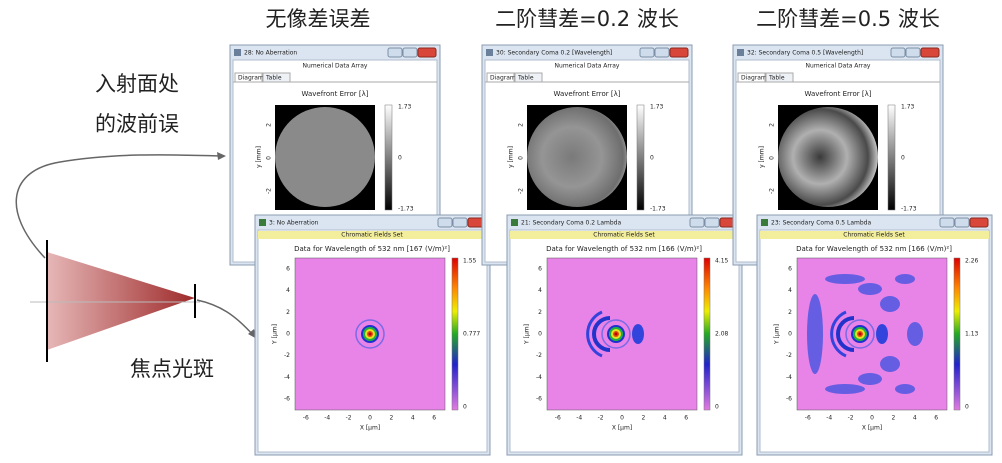 The width and height of the screenshot is (1002, 463). What do you see at coordinates (848, 19) in the screenshot?
I see `column-heading: 二阶彗差=0.5 波长` at bounding box center [848, 19].